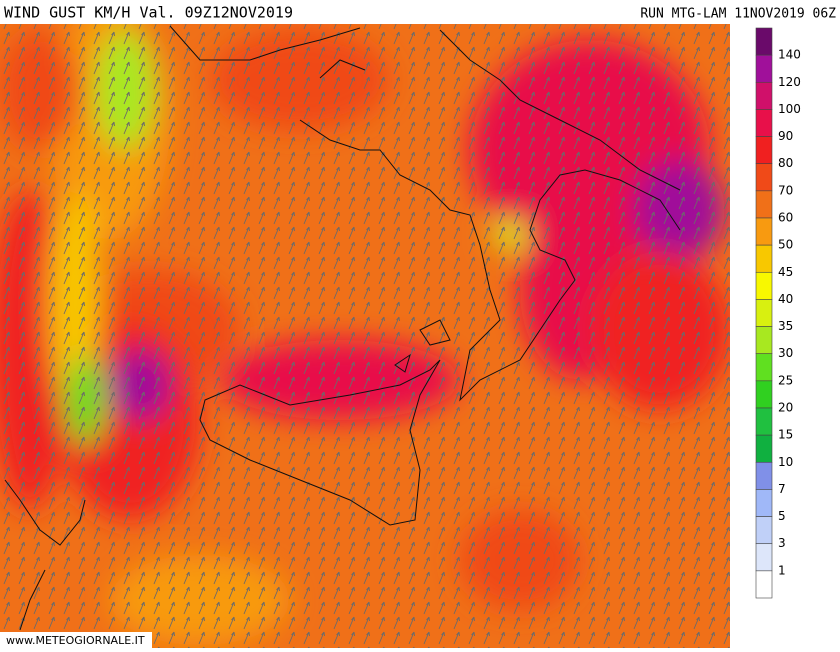  What do you see at coordinates (785, 190) in the screenshot?
I see `colorbar-label: 70` at bounding box center [785, 190].